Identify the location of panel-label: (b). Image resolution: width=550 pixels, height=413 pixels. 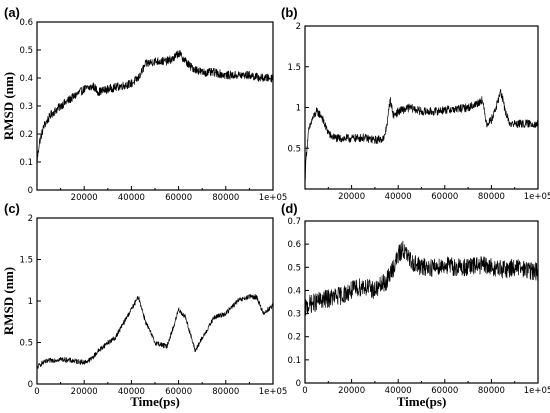
(289, 12).